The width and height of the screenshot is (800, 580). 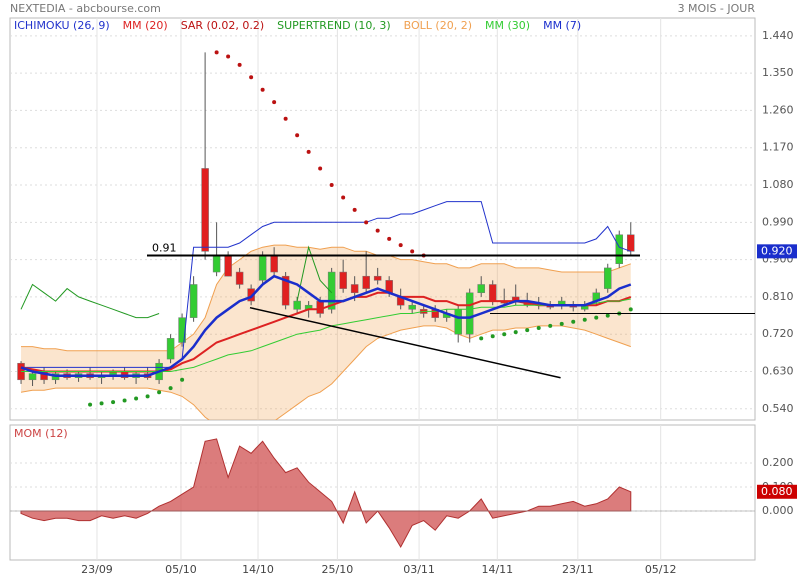 I want to click on last-mom-label: 0.080, so click(x=777, y=491).